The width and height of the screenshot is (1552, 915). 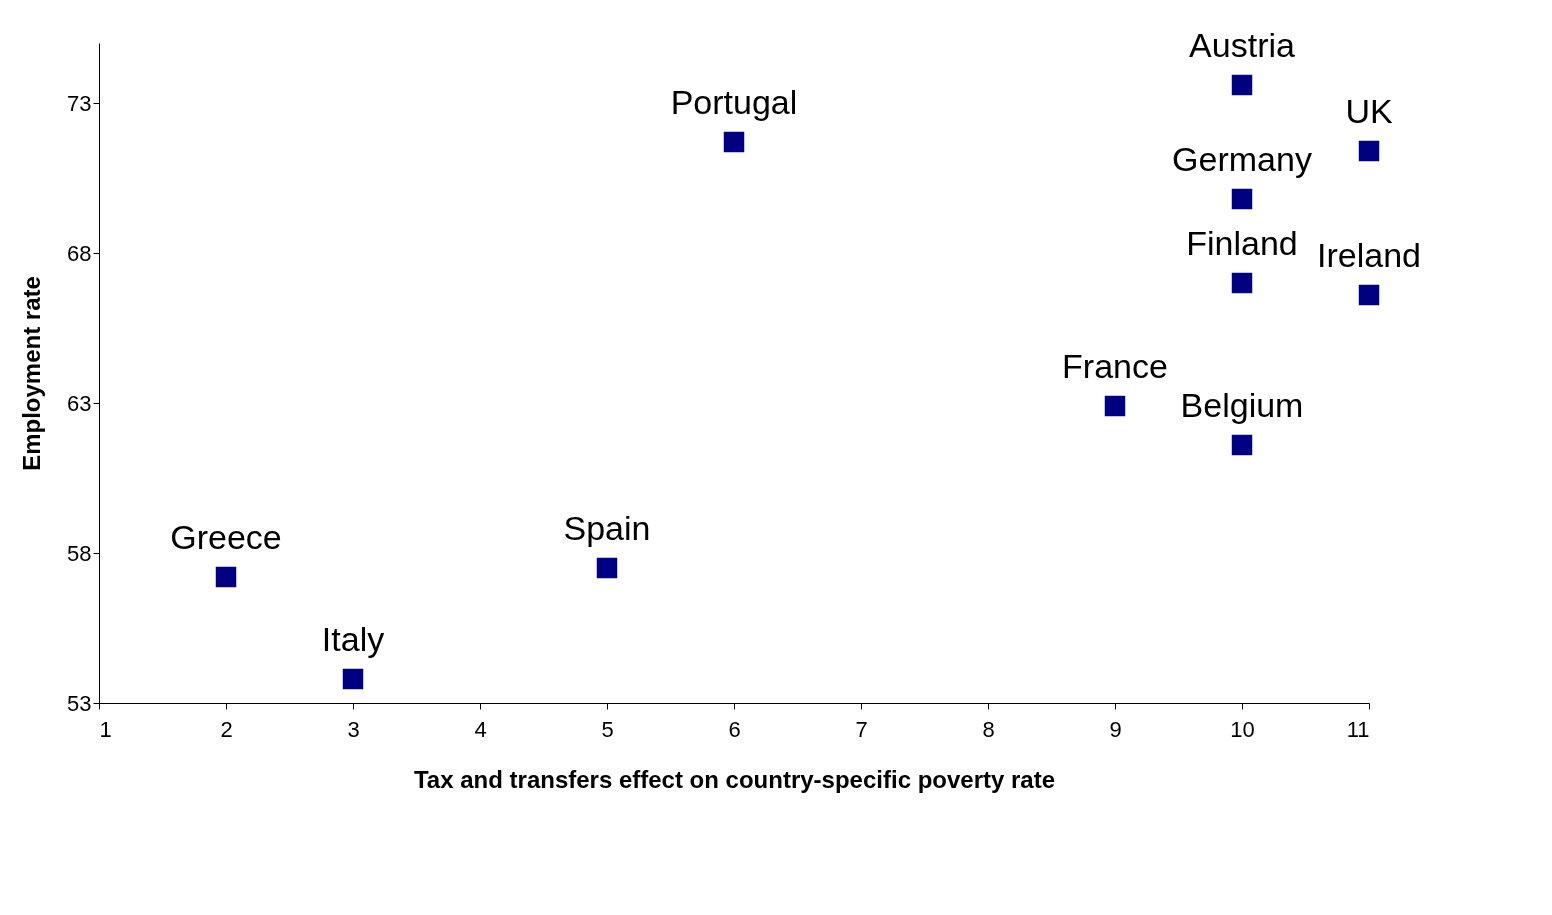 I want to click on annotation: Belgium, so click(x=1242, y=405).